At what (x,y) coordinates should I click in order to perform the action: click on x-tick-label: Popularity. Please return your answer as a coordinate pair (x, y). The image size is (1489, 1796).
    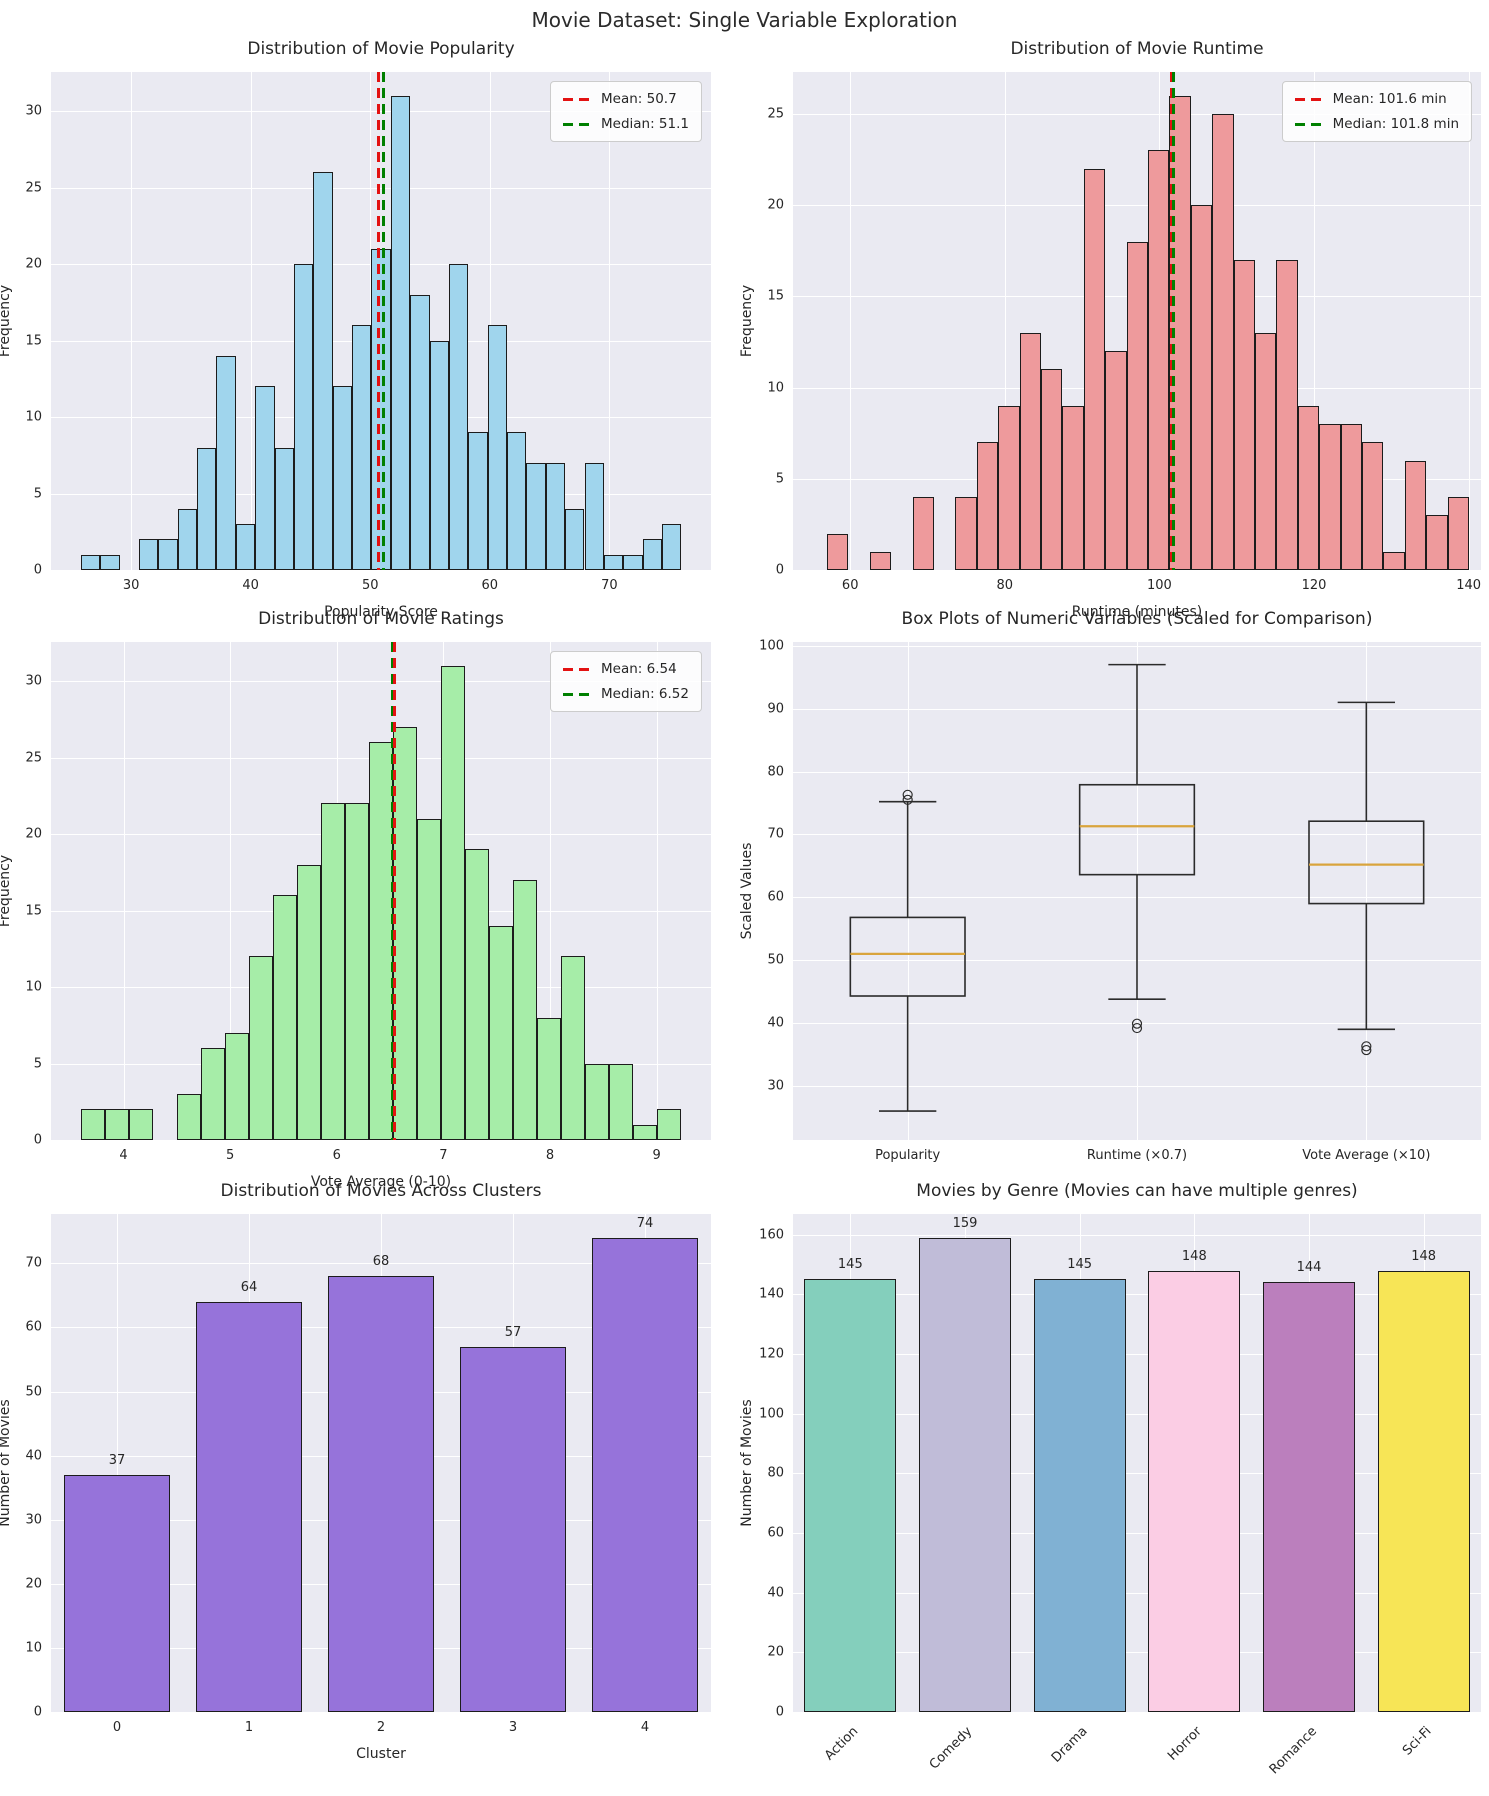
    Looking at the image, I should click on (908, 1155).